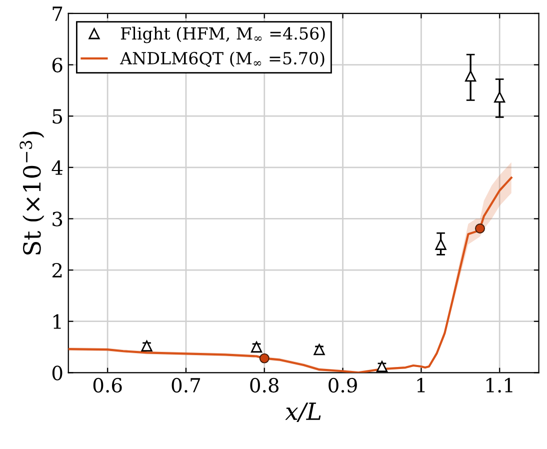 Image resolution: width=547 pixels, height=449 pixels. I want to click on y-tick-label: 4, so click(57, 167).